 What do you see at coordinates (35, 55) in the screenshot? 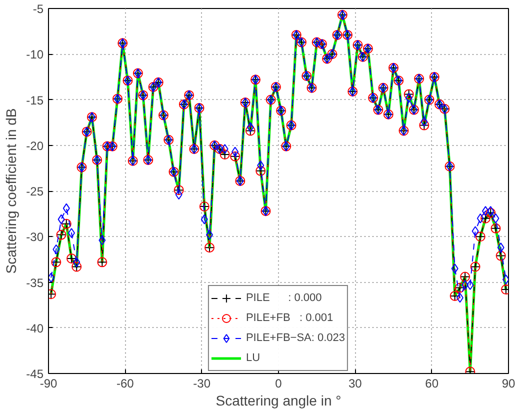
I see `y-tick-label: -10` at bounding box center [35, 55].